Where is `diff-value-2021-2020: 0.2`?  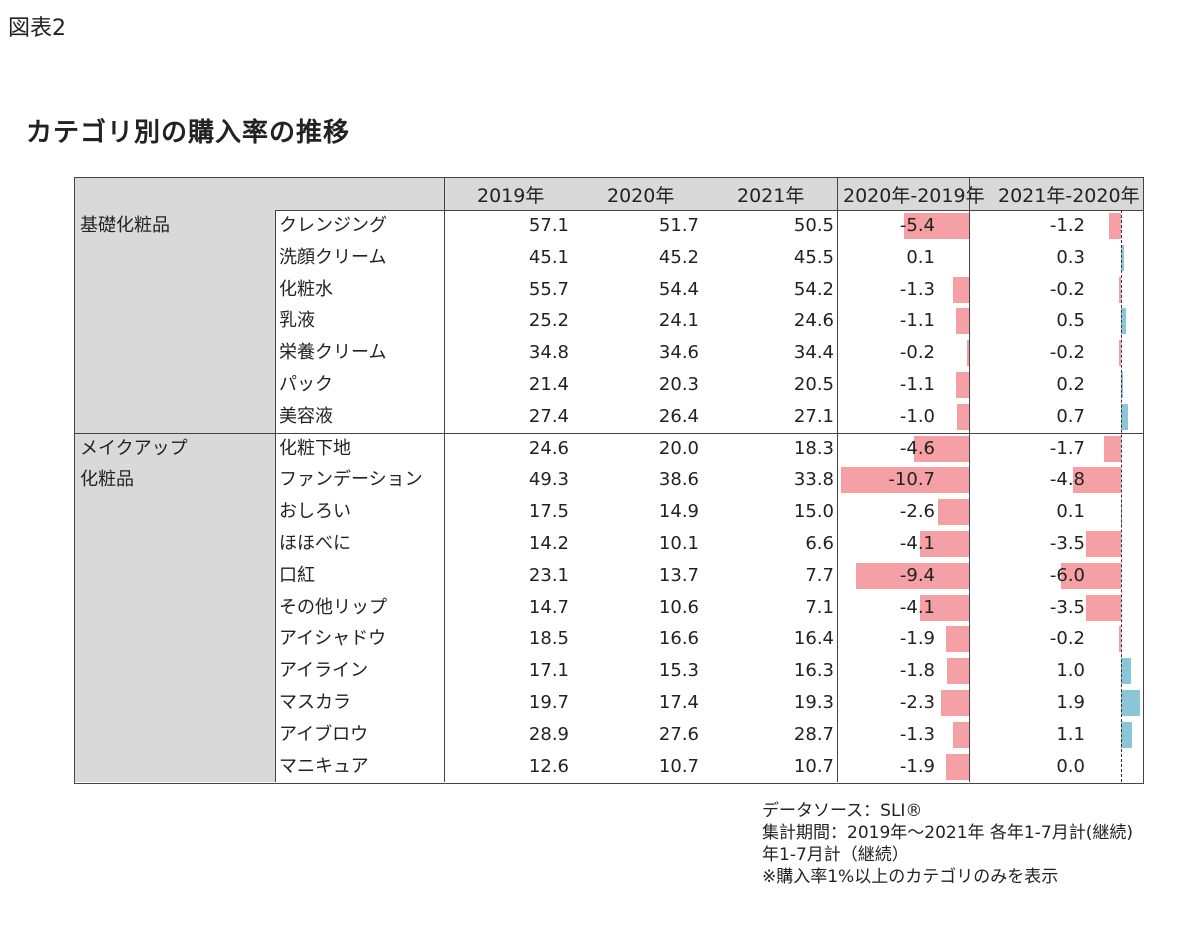 diff-value-2021-2020: 0.2 is located at coordinates (1070, 384).